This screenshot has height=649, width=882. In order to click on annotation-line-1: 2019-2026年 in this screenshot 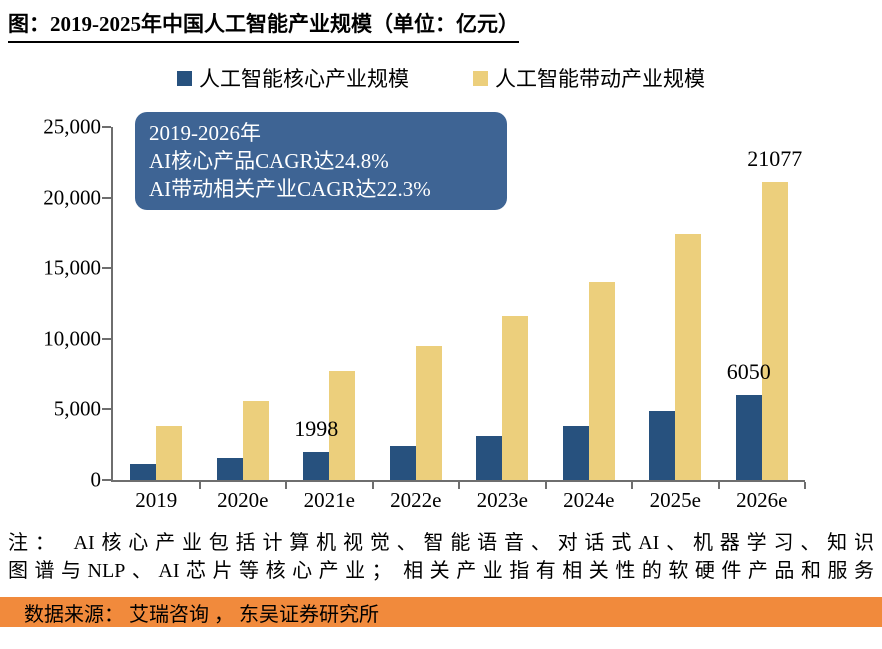, I will do `click(205, 133)`.